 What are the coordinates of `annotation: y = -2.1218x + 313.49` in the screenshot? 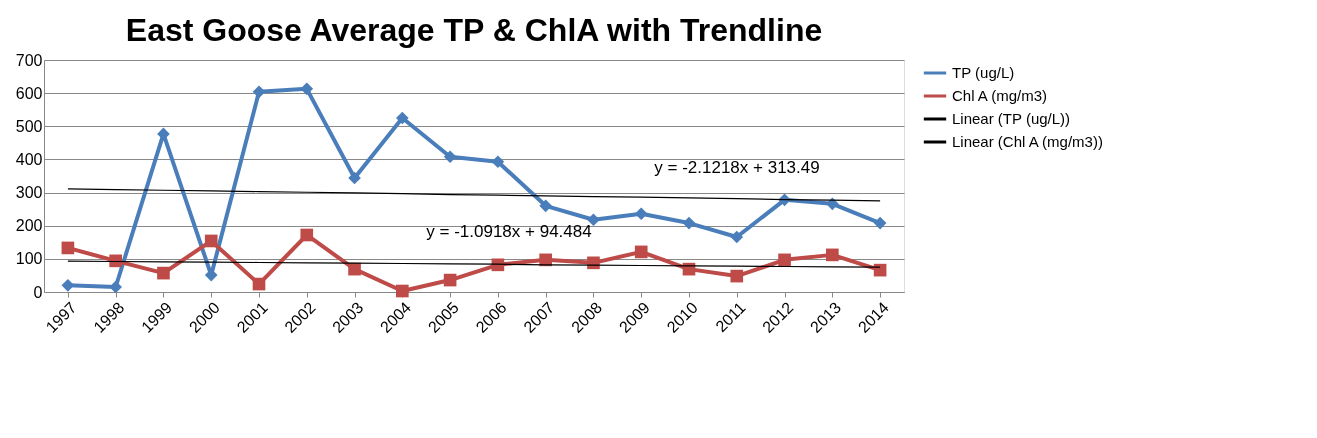 It's located at (737, 167).